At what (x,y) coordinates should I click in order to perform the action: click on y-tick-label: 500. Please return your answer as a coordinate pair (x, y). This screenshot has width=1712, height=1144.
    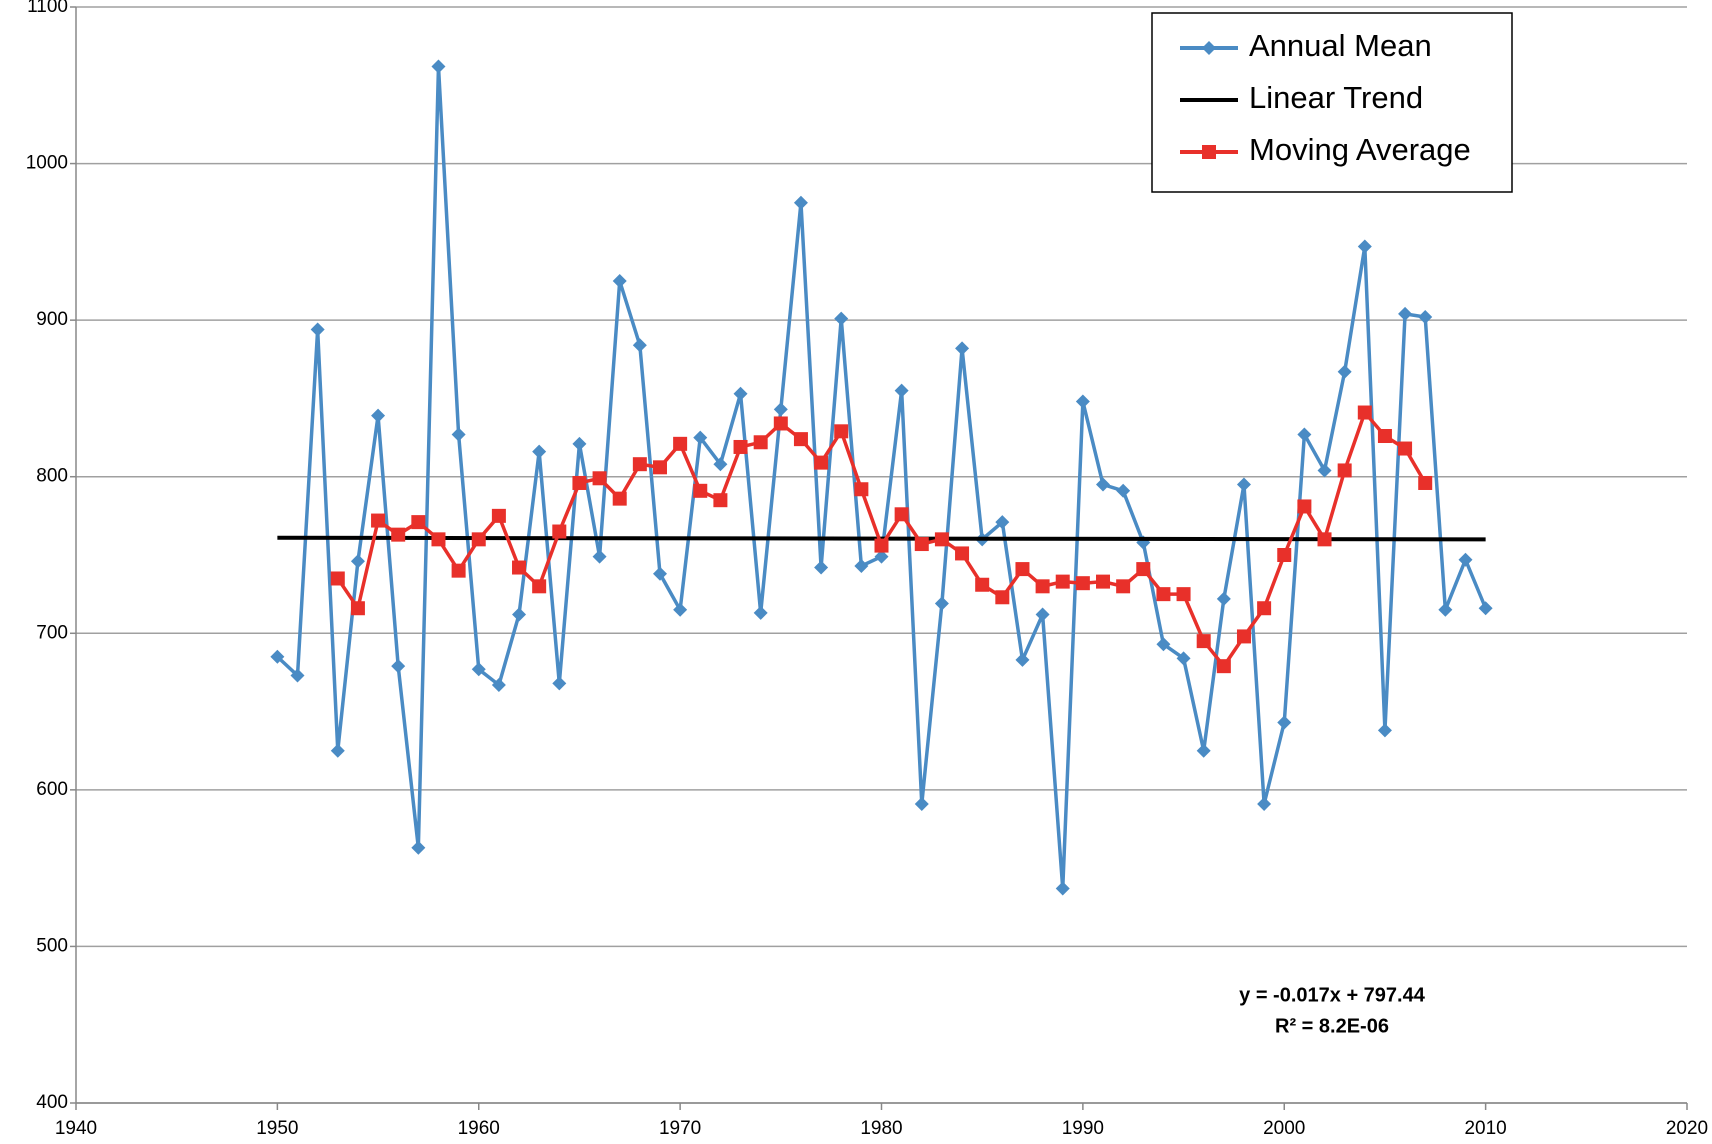
    Looking at the image, I should click on (52, 945).